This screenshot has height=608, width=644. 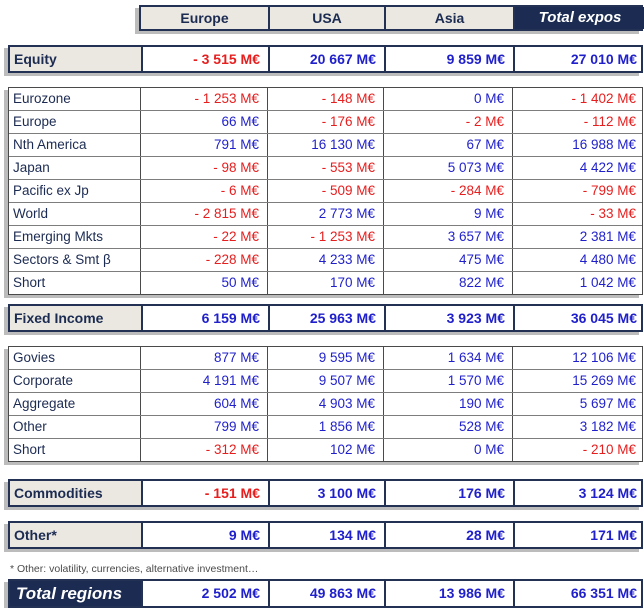 What do you see at coordinates (447, 358) in the screenshot?
I see `value-asia: 1 634 M€` at bounding box center [447, 358].